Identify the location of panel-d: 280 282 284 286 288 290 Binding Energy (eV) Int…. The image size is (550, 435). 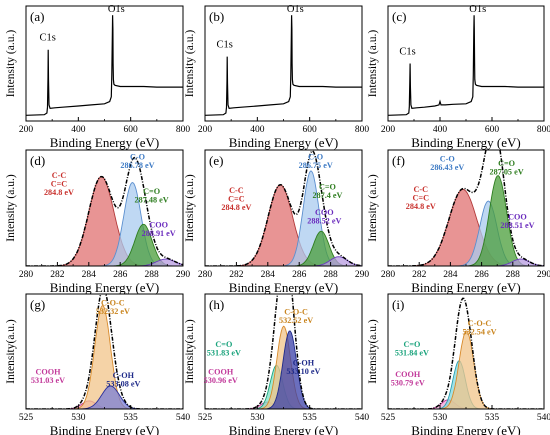
(97, 222).